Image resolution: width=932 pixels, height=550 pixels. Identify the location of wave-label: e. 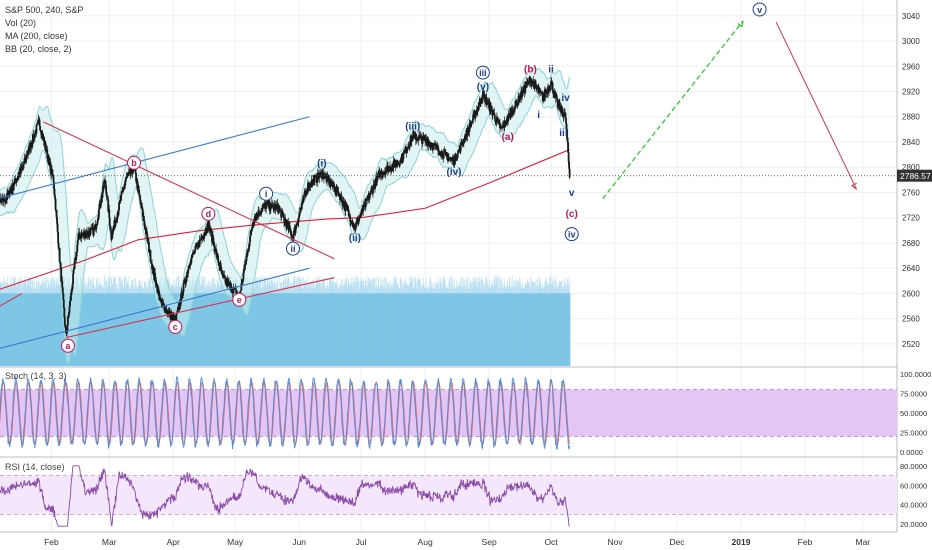
(239, 300).